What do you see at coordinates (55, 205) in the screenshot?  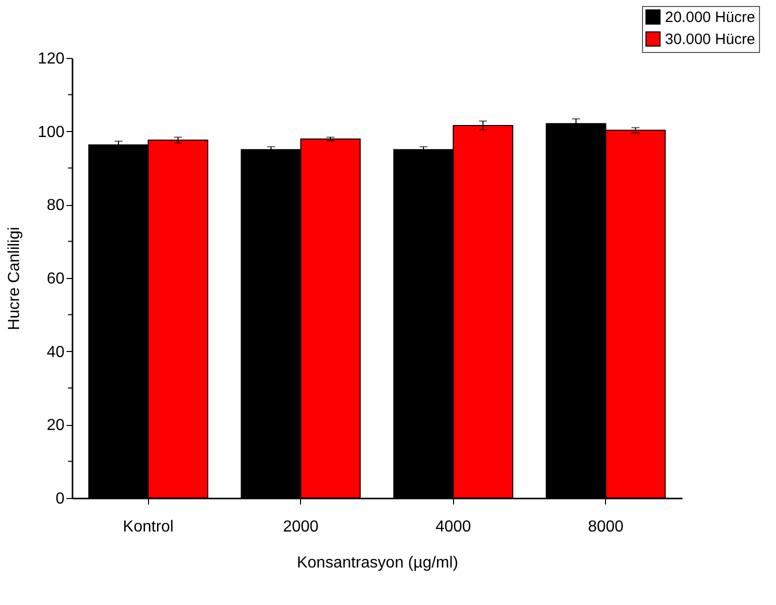 I see `y-tick-label: 80` at bounding box center [55, 205].